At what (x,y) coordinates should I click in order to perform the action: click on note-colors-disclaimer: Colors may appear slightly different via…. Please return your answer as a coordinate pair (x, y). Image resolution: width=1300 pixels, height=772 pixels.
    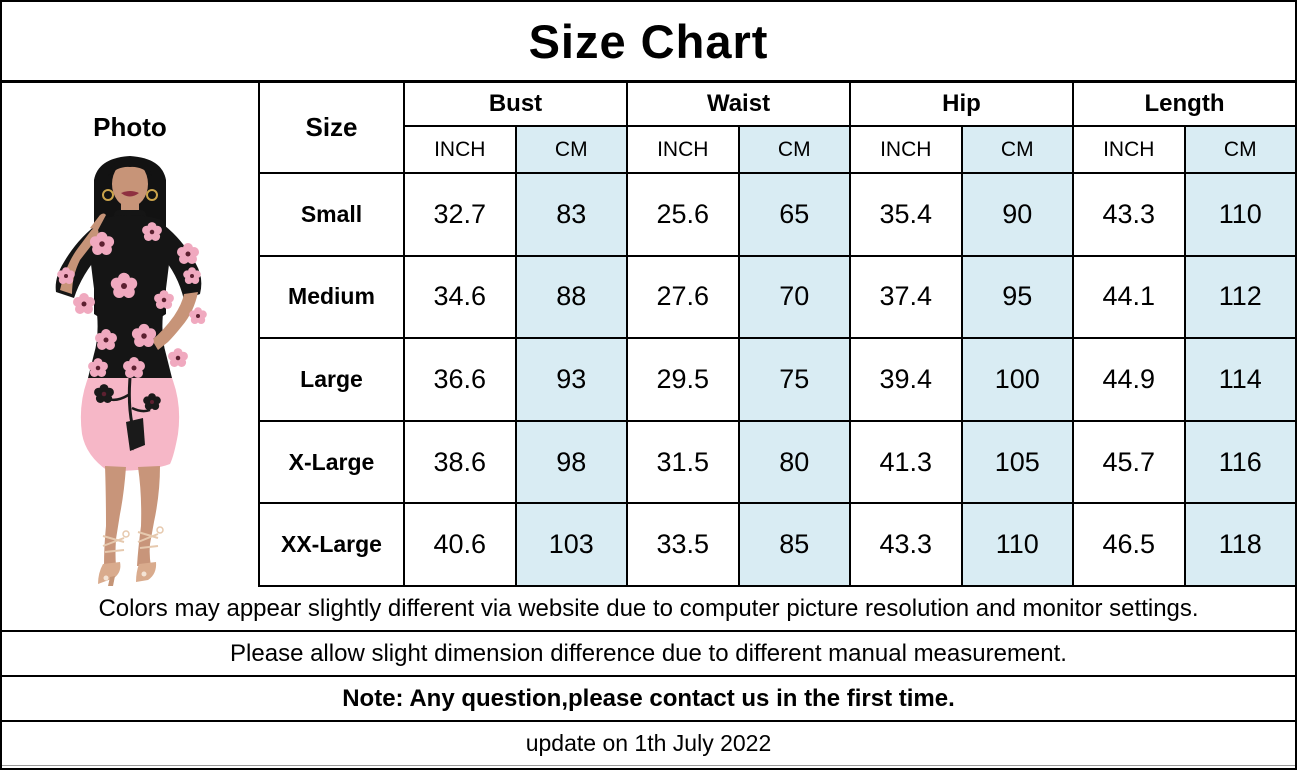
    Looking at the image, I should click on (648, 609).